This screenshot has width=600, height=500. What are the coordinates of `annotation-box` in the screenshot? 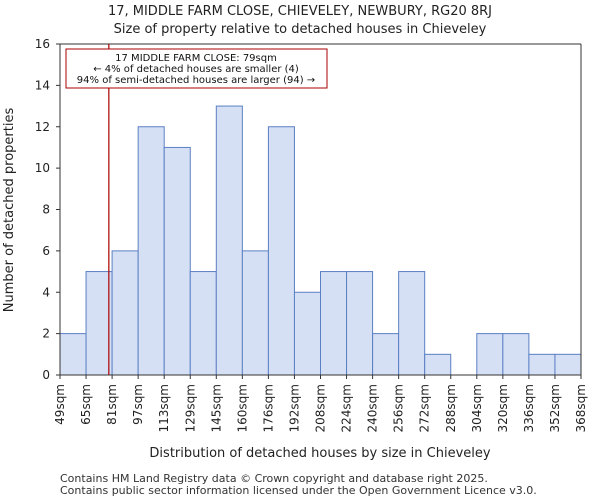 It's located at (196, 68).